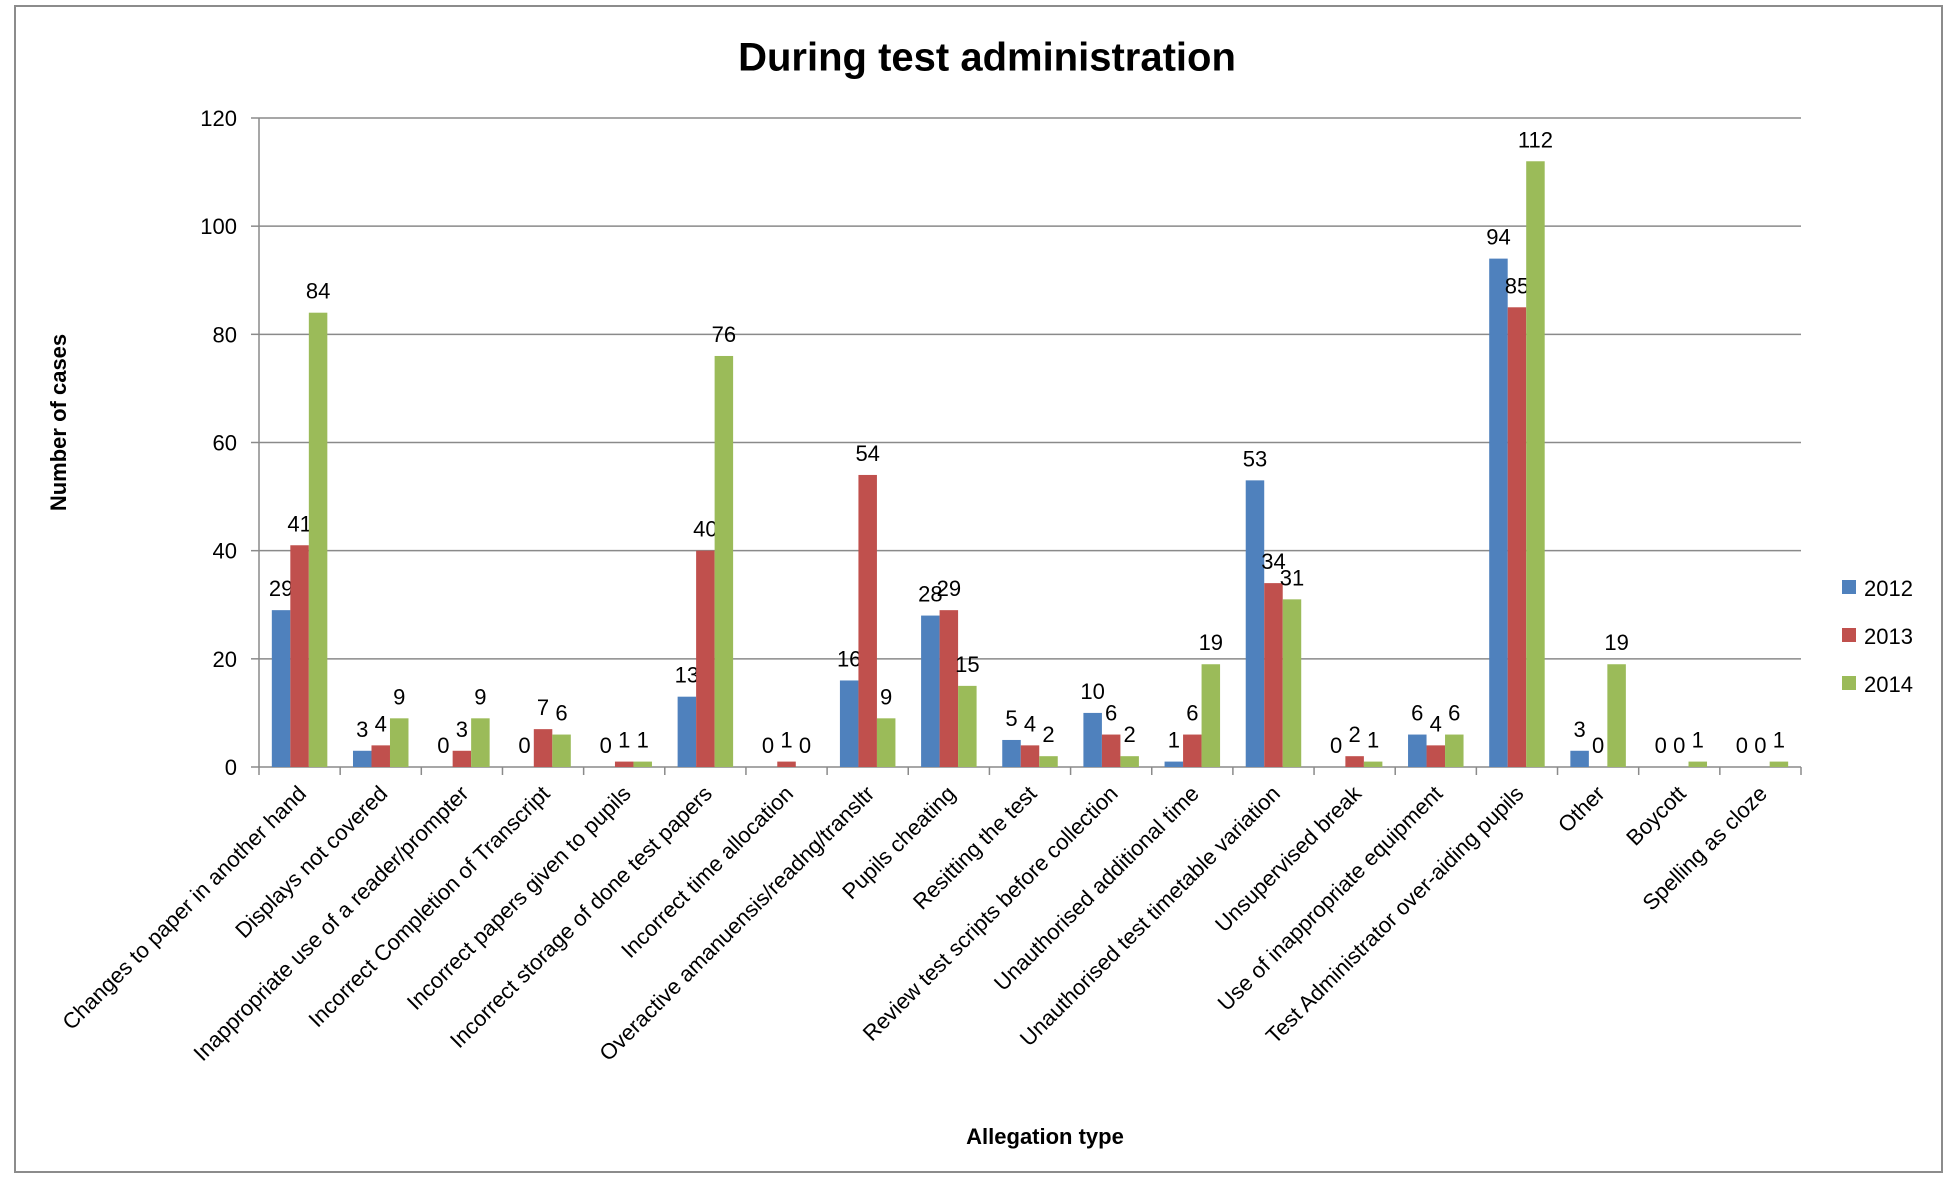 This screenshot has height=1181, width=1948. Describe the element at coordinates (58, 422) in the screenshot. I see `y-axis-title: Number of cases` at that location.